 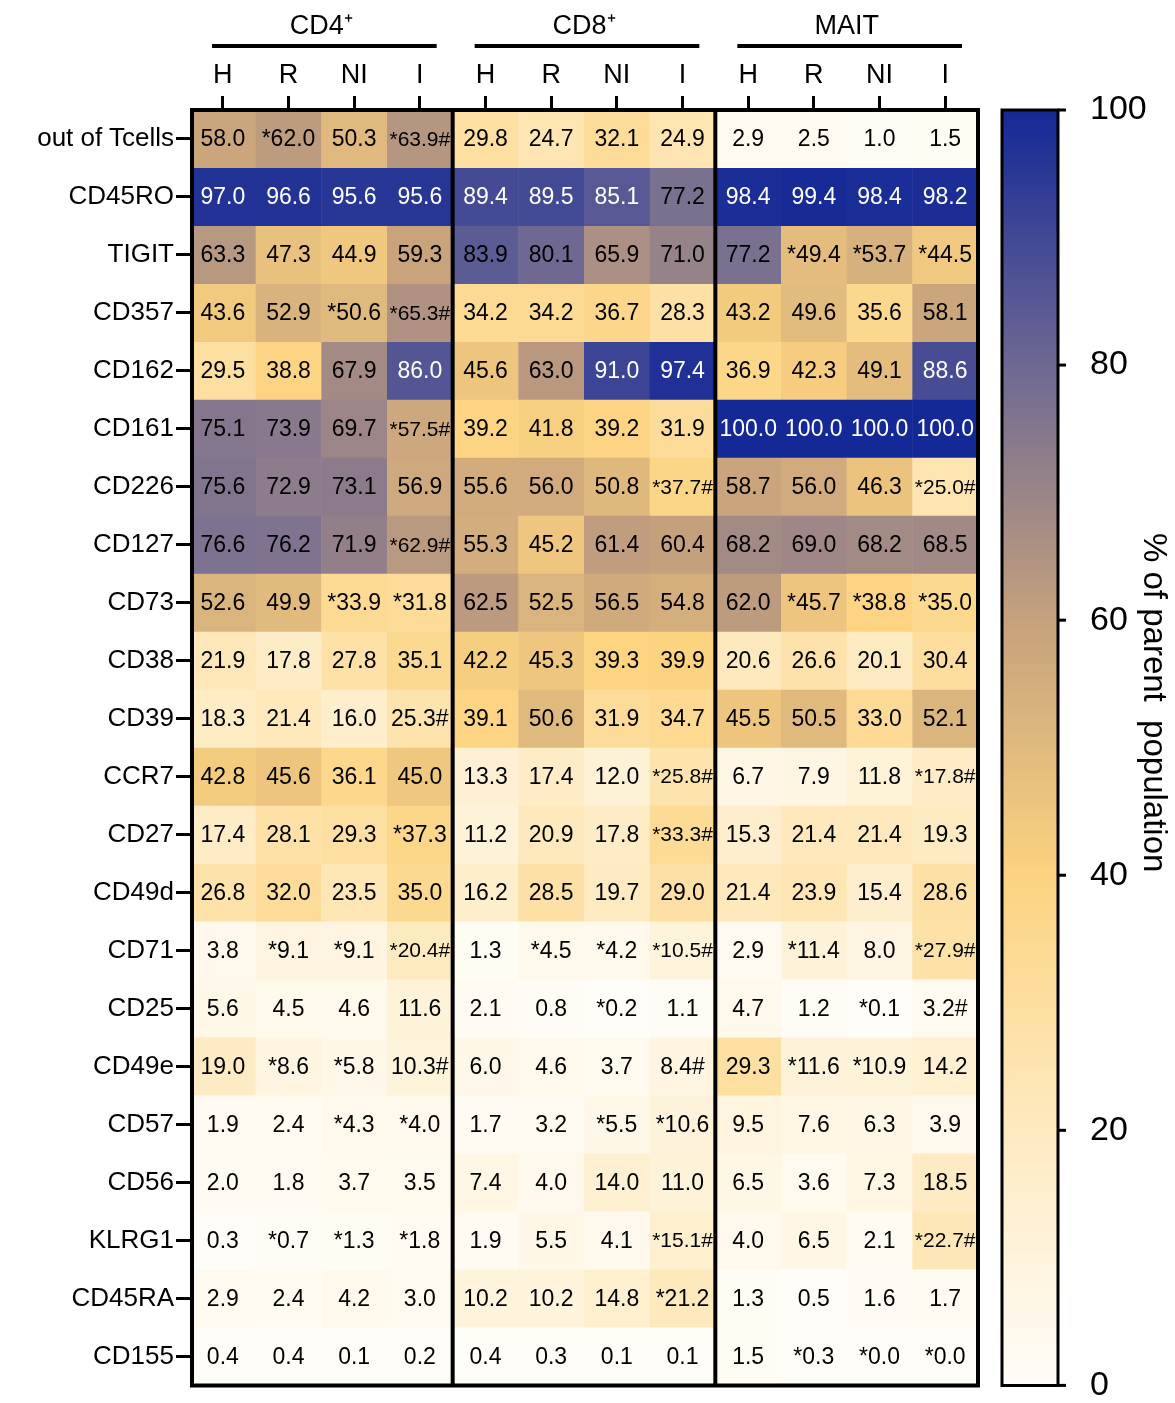 What do you see at coordinates (354, 1123) in the screenshot?
I see `data-label: *4.3` at bounding box center [354, 1123].